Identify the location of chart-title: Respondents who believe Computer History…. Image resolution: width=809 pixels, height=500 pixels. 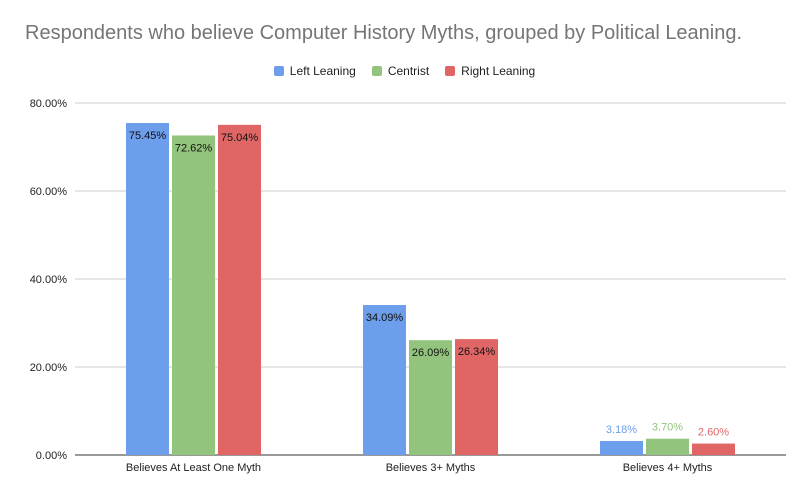
(384, 33).